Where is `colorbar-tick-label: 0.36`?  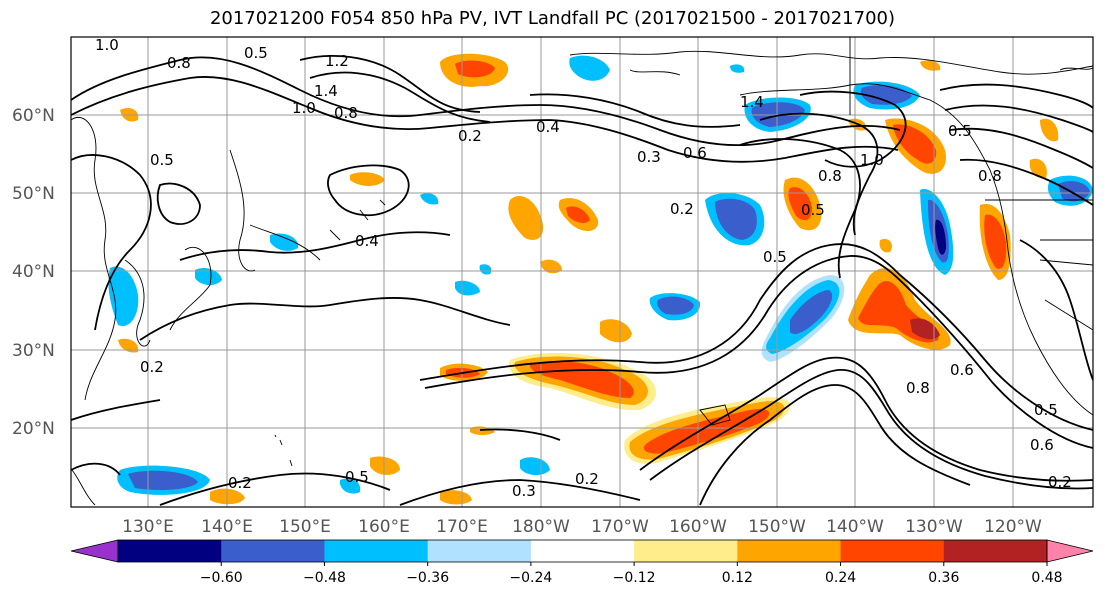 colorbar-tick-label: 0.36 is located at coordinates (943, 578).